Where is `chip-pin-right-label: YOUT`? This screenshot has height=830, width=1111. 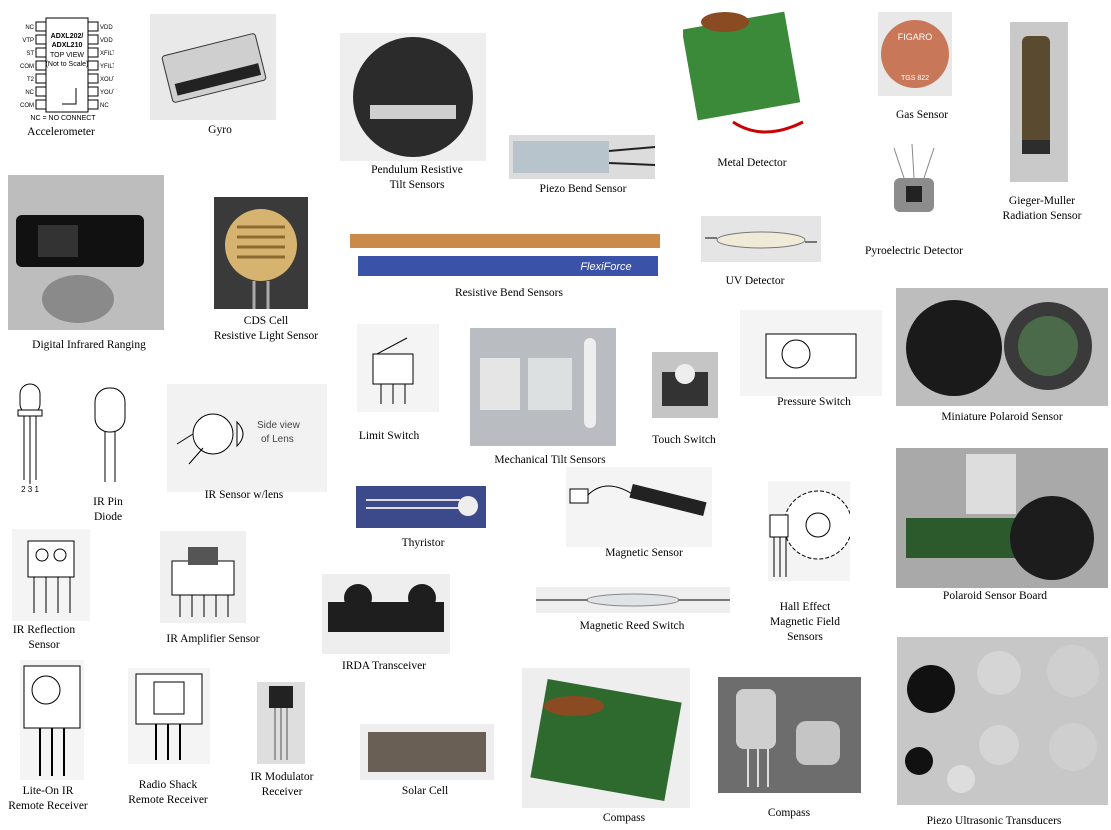
chip-pin-right-label: YOUT is located at coordinates (107, 93).